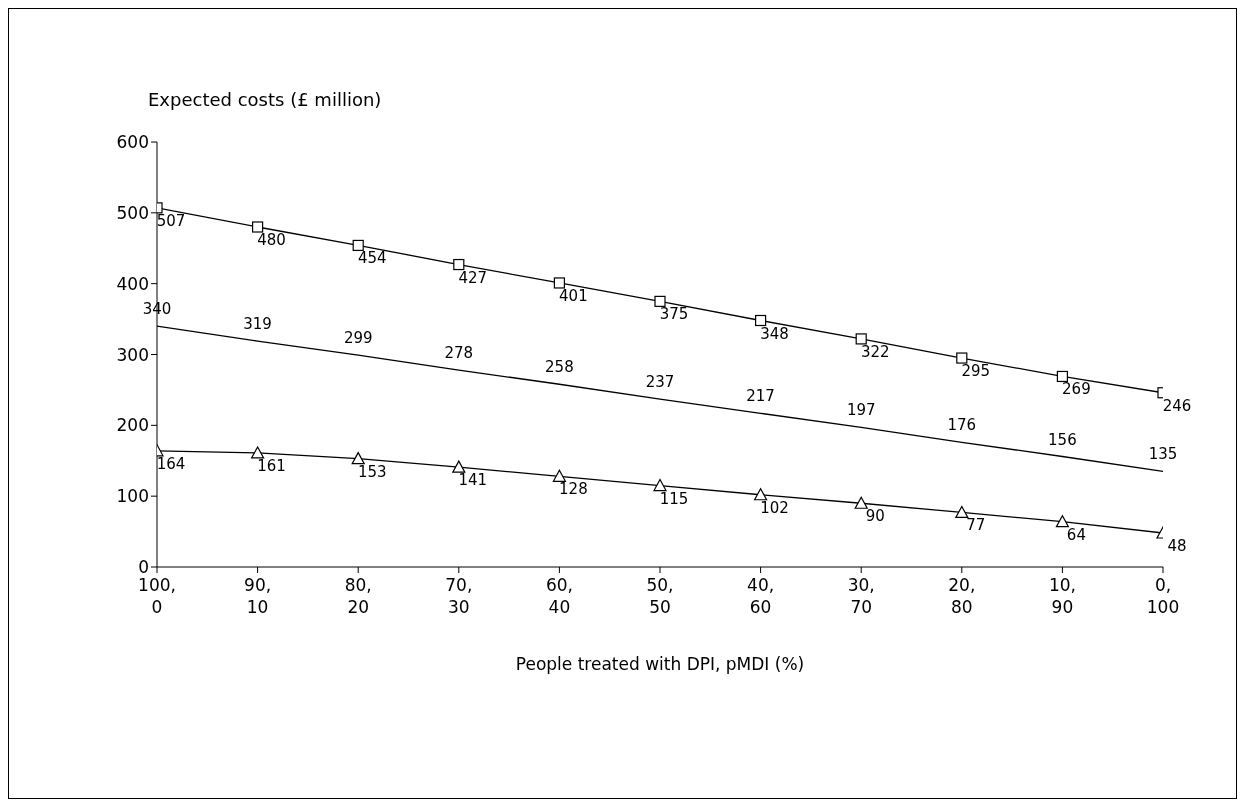 The width and height of the screenshot is (1245, 807). What do you see at coordinates (774, 507) in the screenshot?
I see `data-label: 102` at bounding box center [774, 507].